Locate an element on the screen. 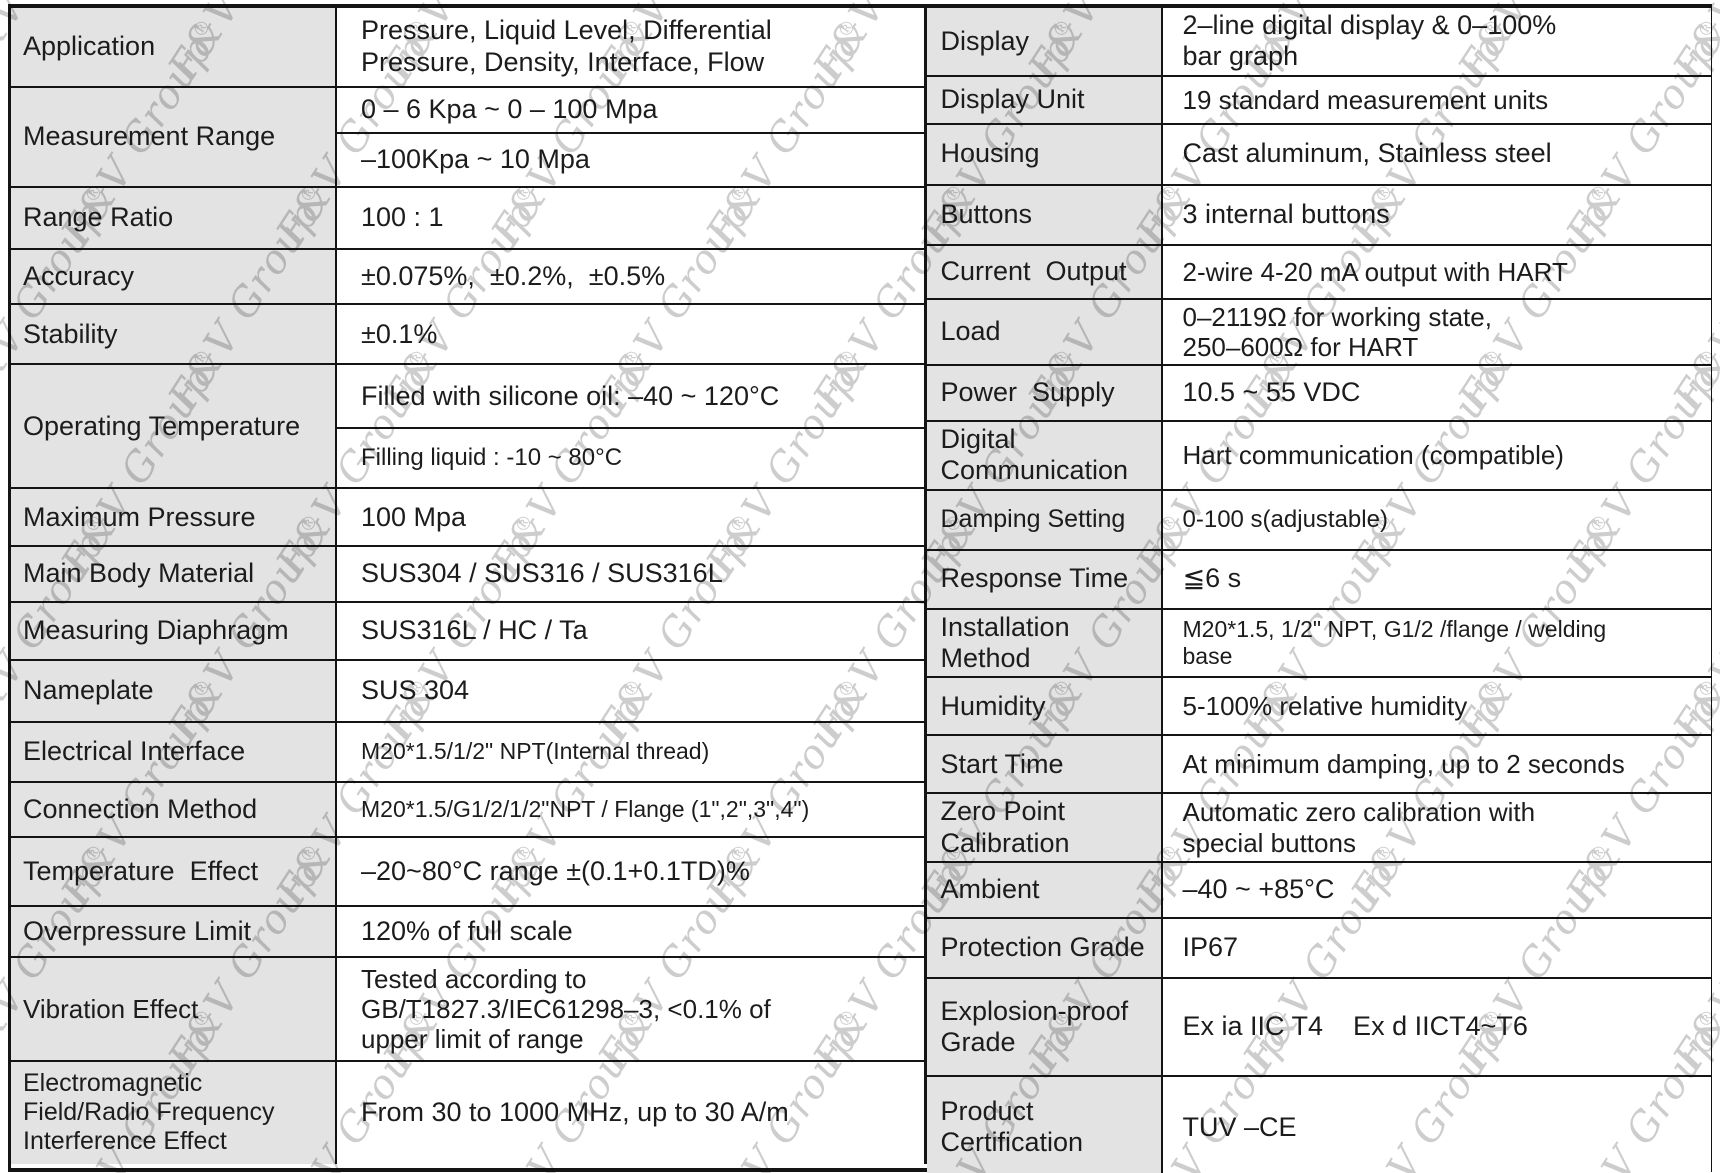 The image size is (1720, 1173). label-start-time: Start Time is located at coordinates (1044, 764).